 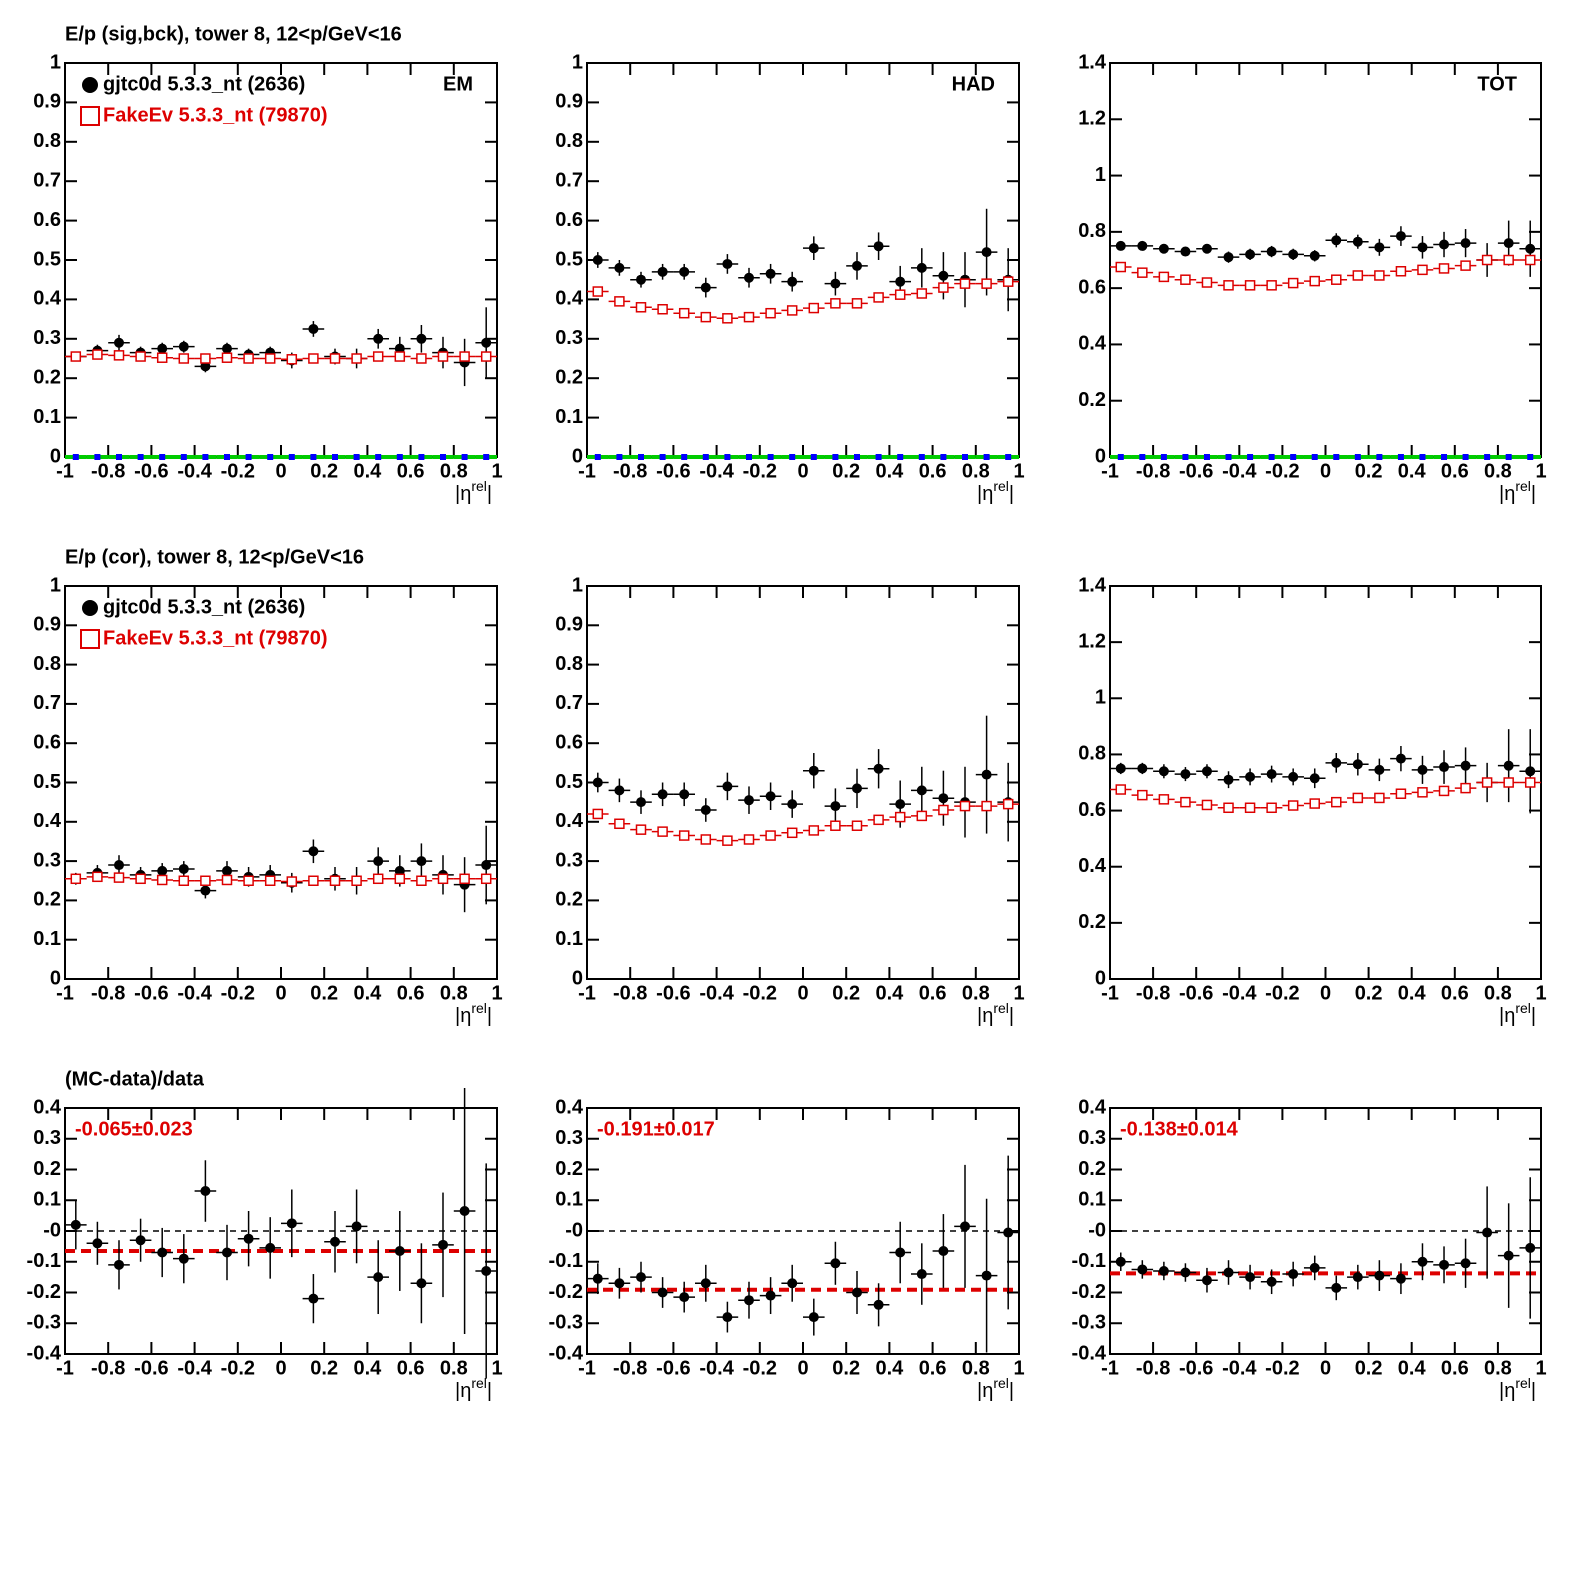 What do you see at coordinates (1089, 1353) in the screenshot?
I see `y-tick-label: -0.4` at bounding box center [1089, 1353].